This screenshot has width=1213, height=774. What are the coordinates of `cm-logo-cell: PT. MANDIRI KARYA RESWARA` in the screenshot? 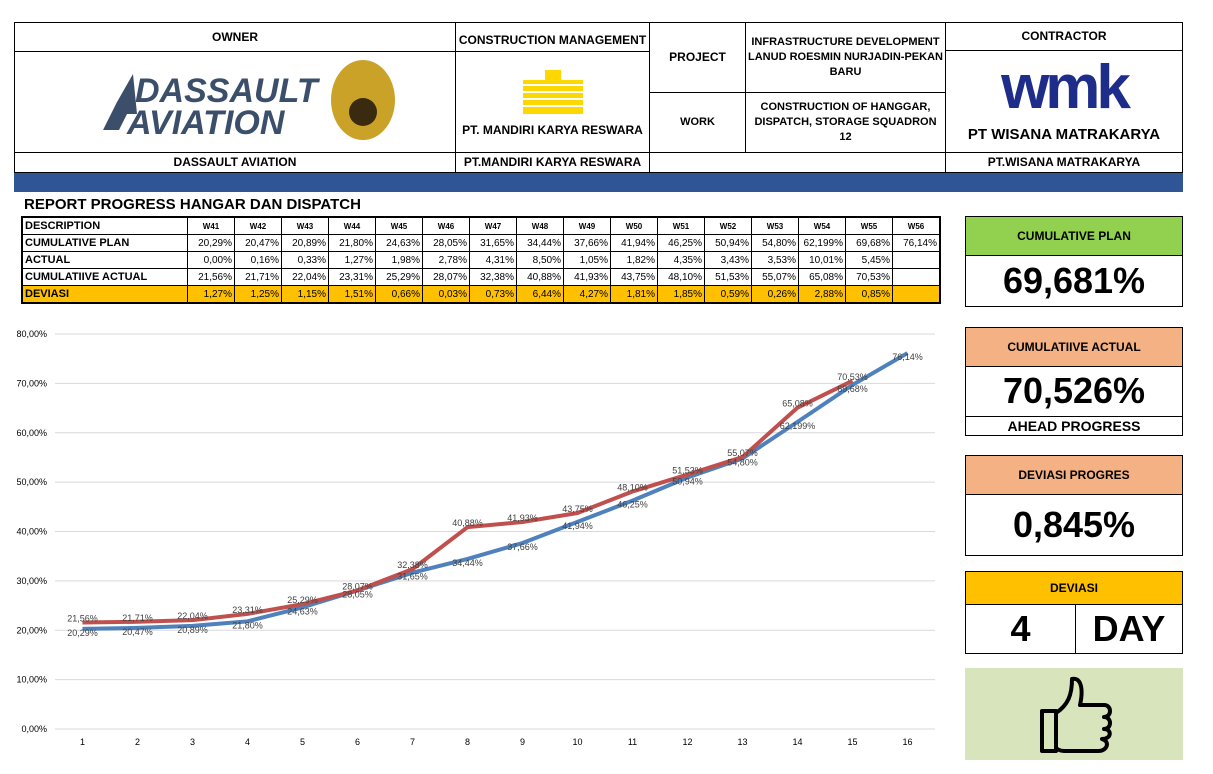 It's located at (552, 102).